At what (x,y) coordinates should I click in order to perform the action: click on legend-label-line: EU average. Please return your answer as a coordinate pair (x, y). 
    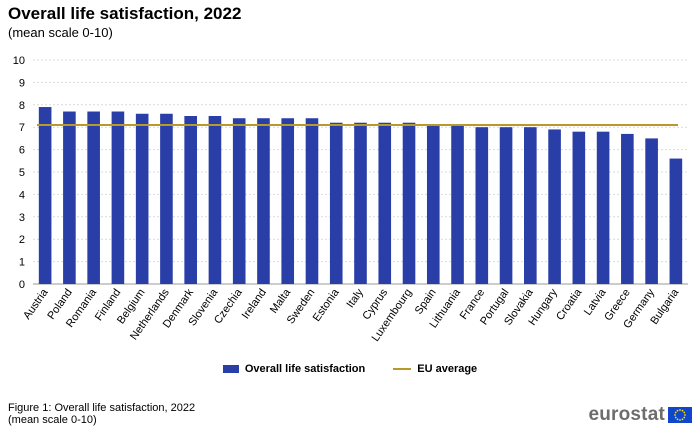
    Looking at the image, I should click on (447, 369).